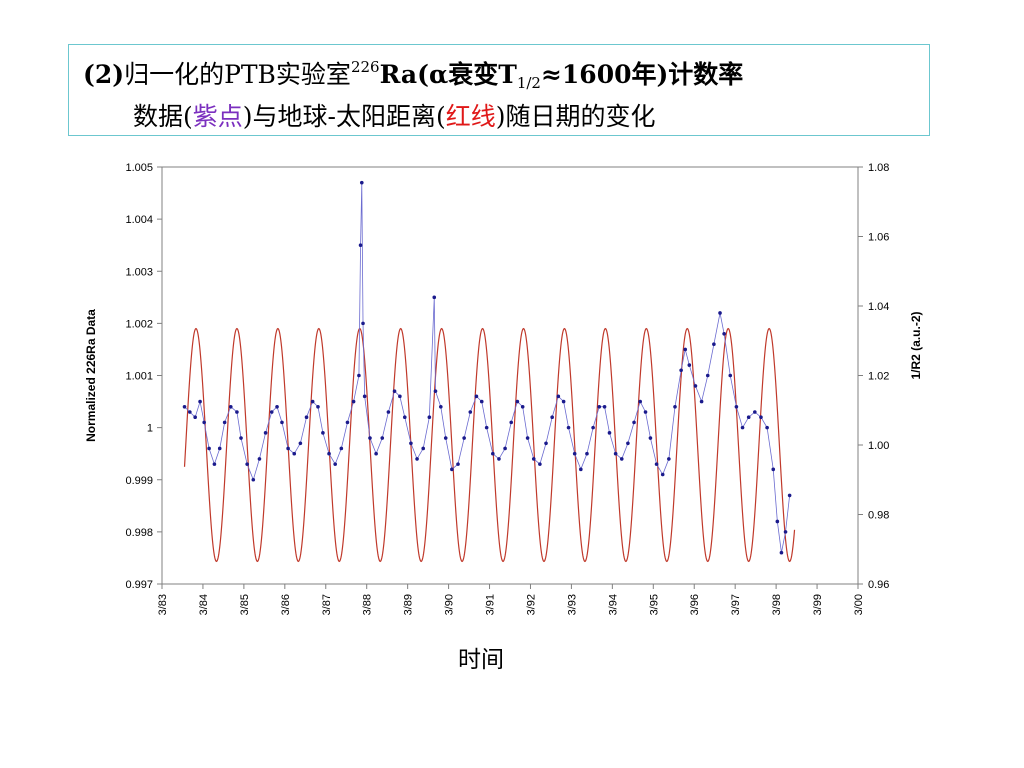  I want to click on title-text-f: )随日期的变化, so click(575, 116).